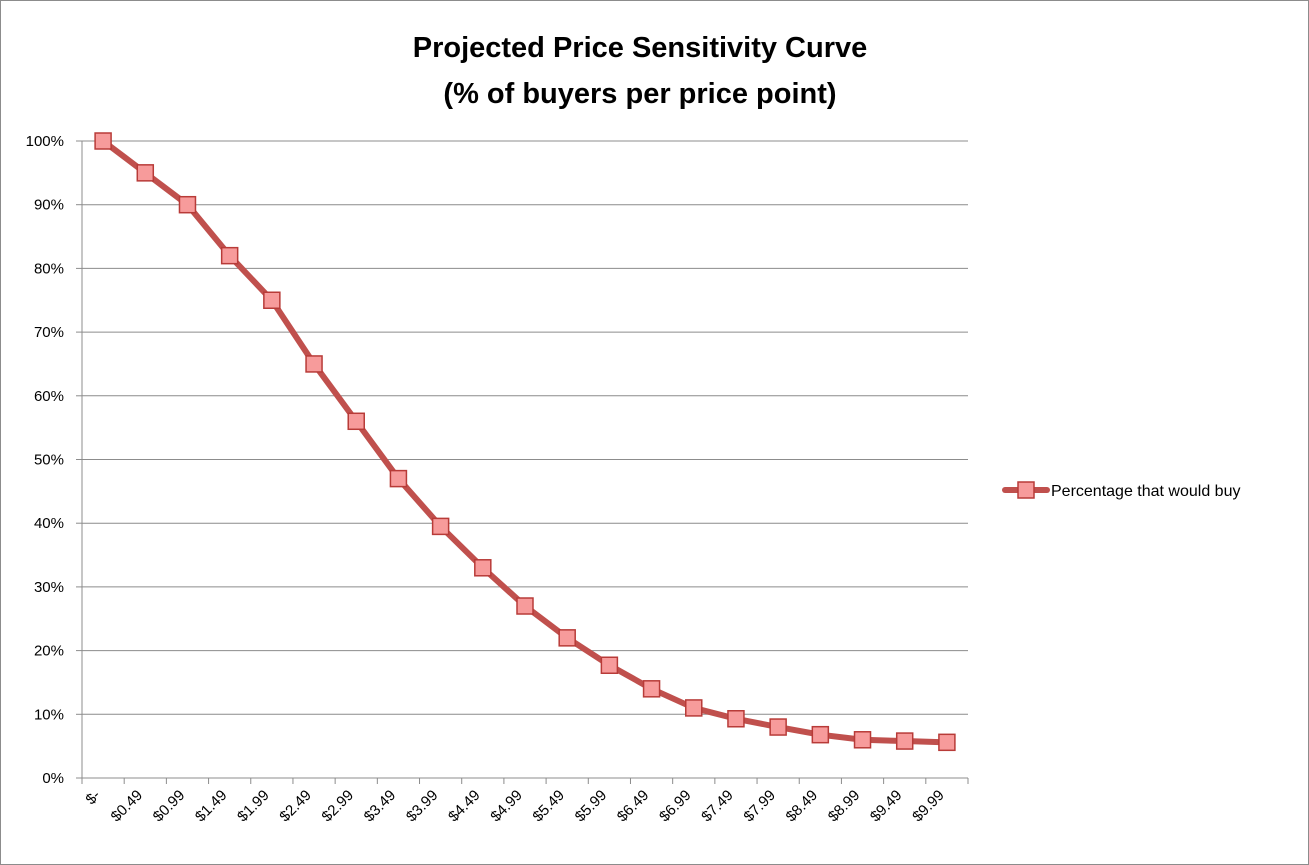 This screenshot has width=1309, height=865. What do you see at coordinates (591, 806) in the screenshot?
I see `x-tick-label: $5.99` at bounding box center [591, 806].